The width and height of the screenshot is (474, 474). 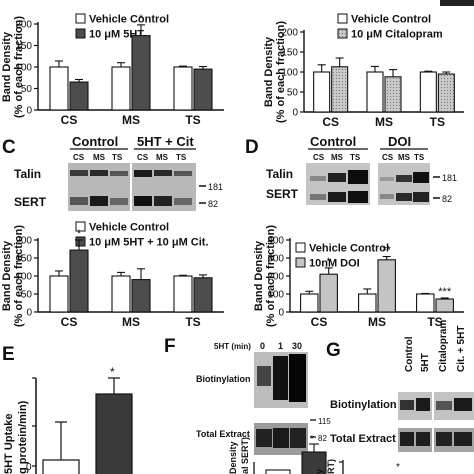 What do you see at coordinates (149, 243) in the screenshot?
I see `panel-c-legend-label-1: 10 μM 5HT + 10 μM Cit.` at bounding box center [149, 243].